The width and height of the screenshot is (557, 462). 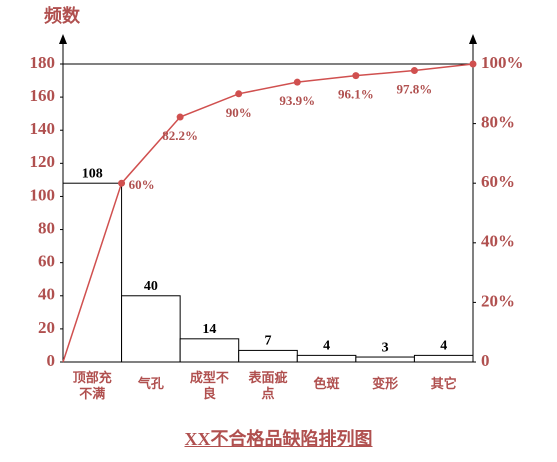 I want to click on y2-tick-label: 0, so click(x=485, y=360).